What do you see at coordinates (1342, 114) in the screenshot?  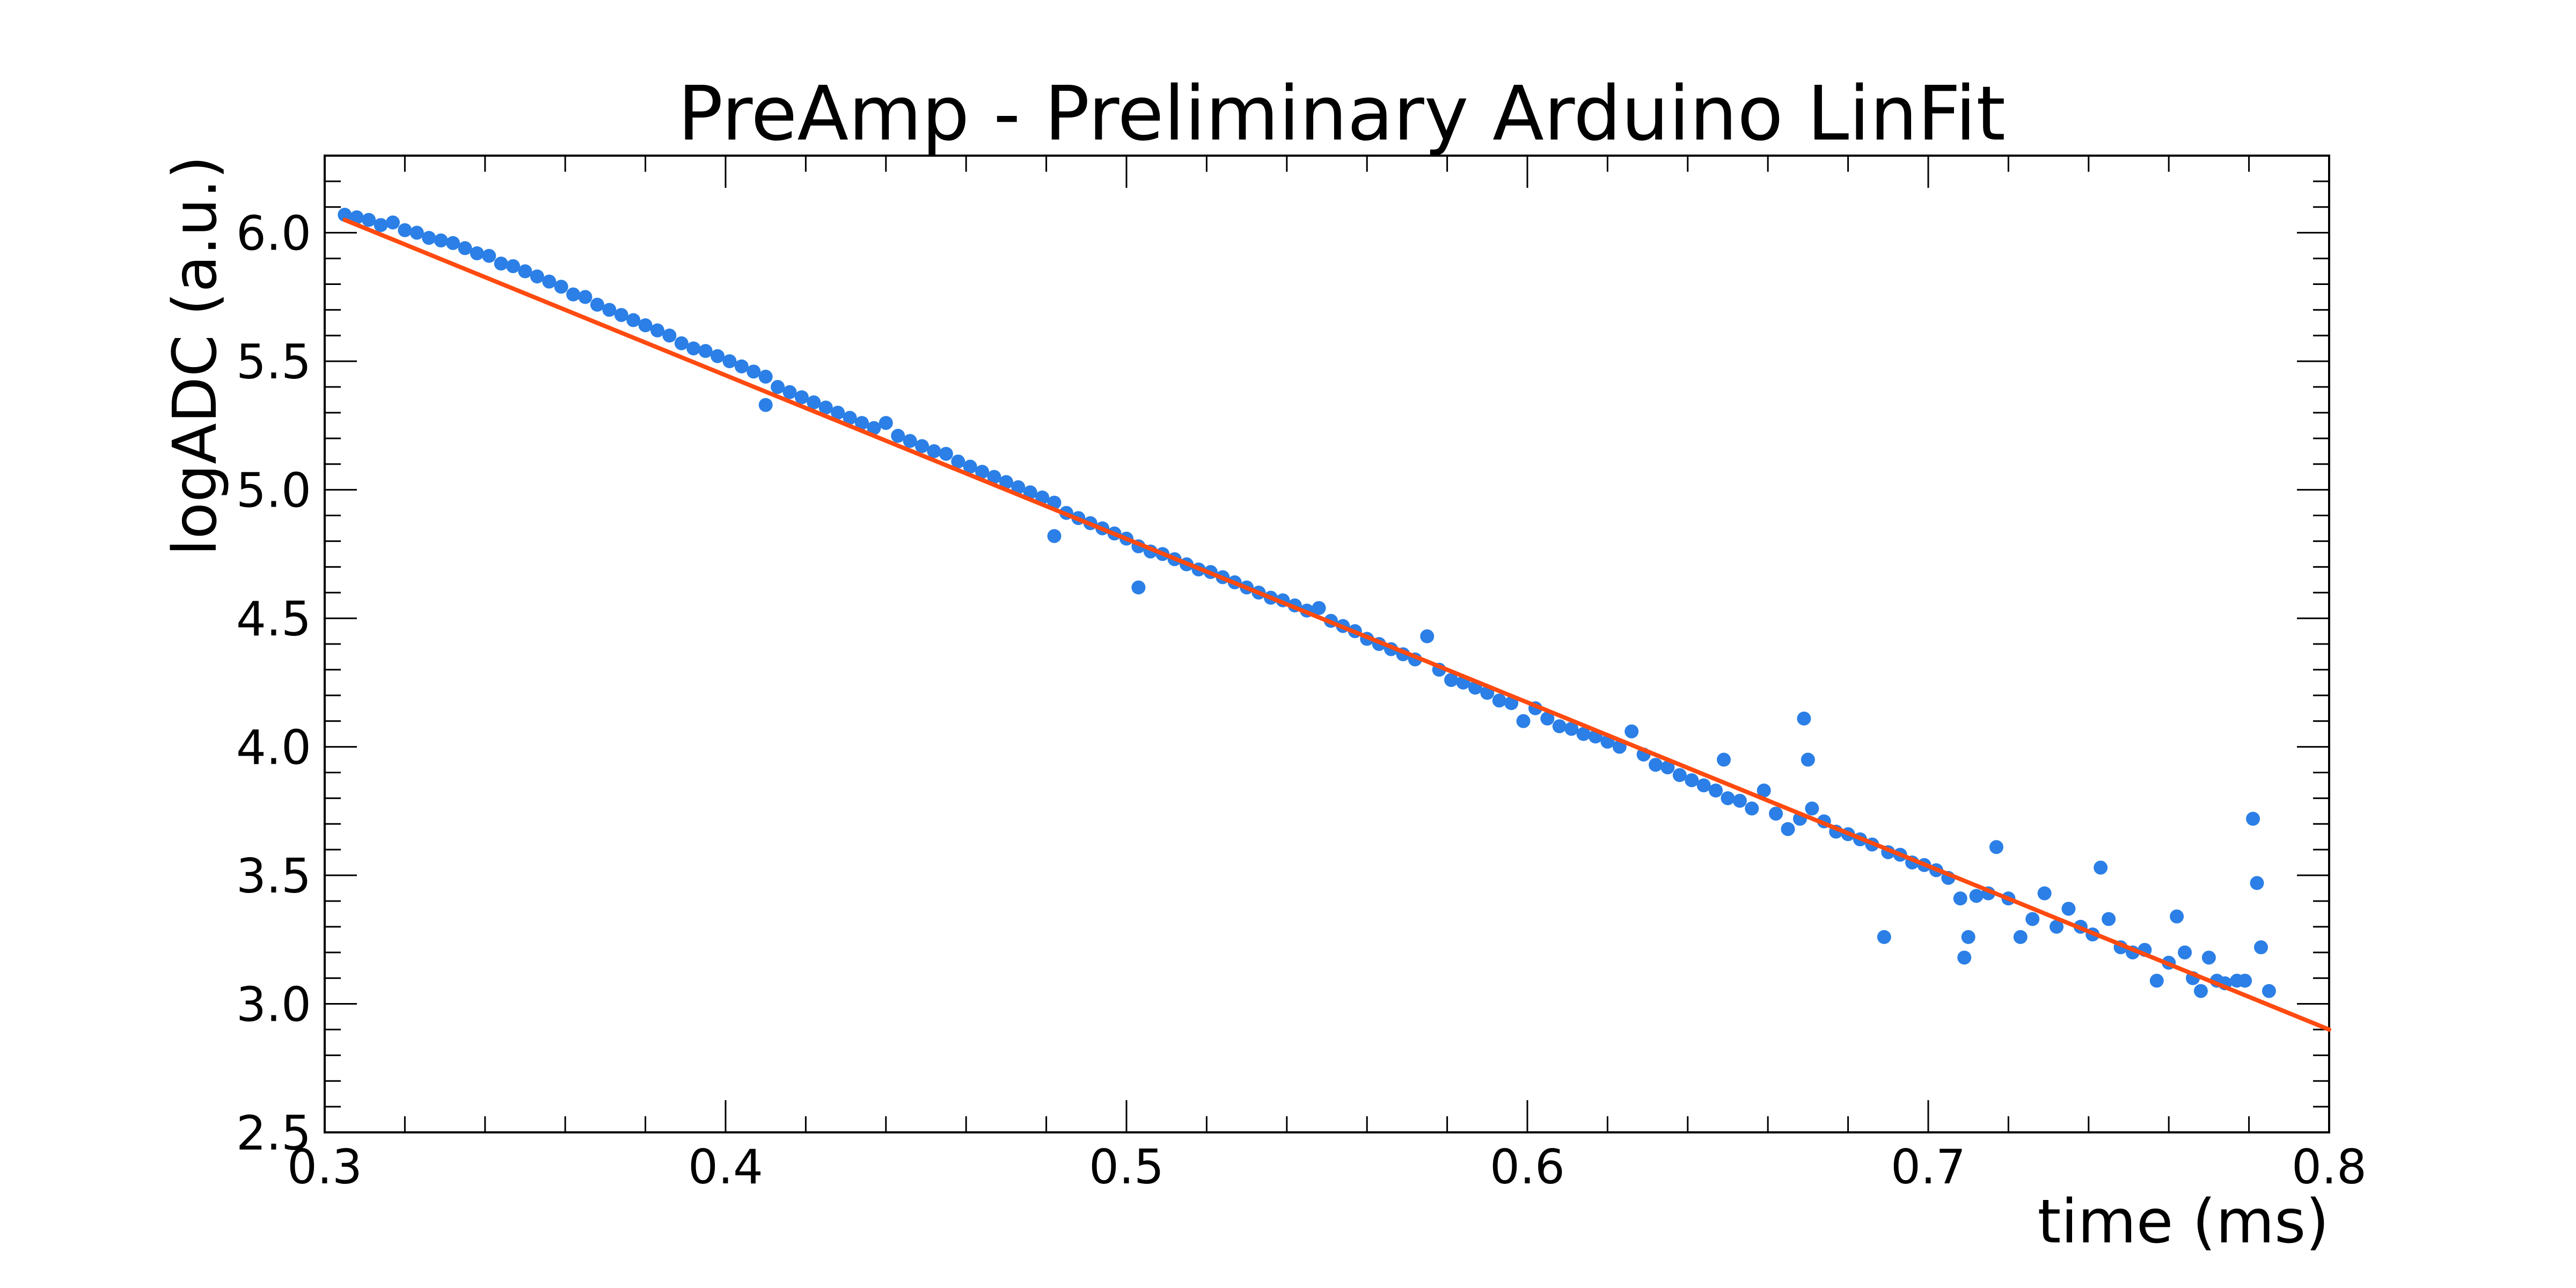 I see `chart-title: PreAmp - Preliminary Arduino LinFit` at bounding box center [1342, 114].